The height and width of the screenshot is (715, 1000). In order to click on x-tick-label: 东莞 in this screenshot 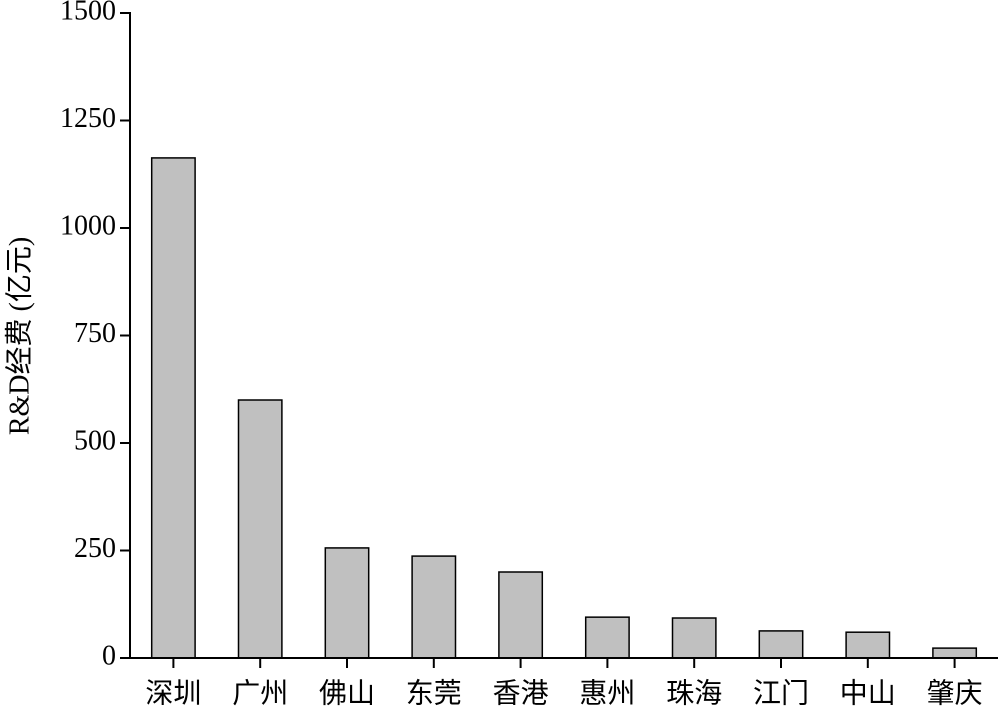, I will do `click(434, 693)`.